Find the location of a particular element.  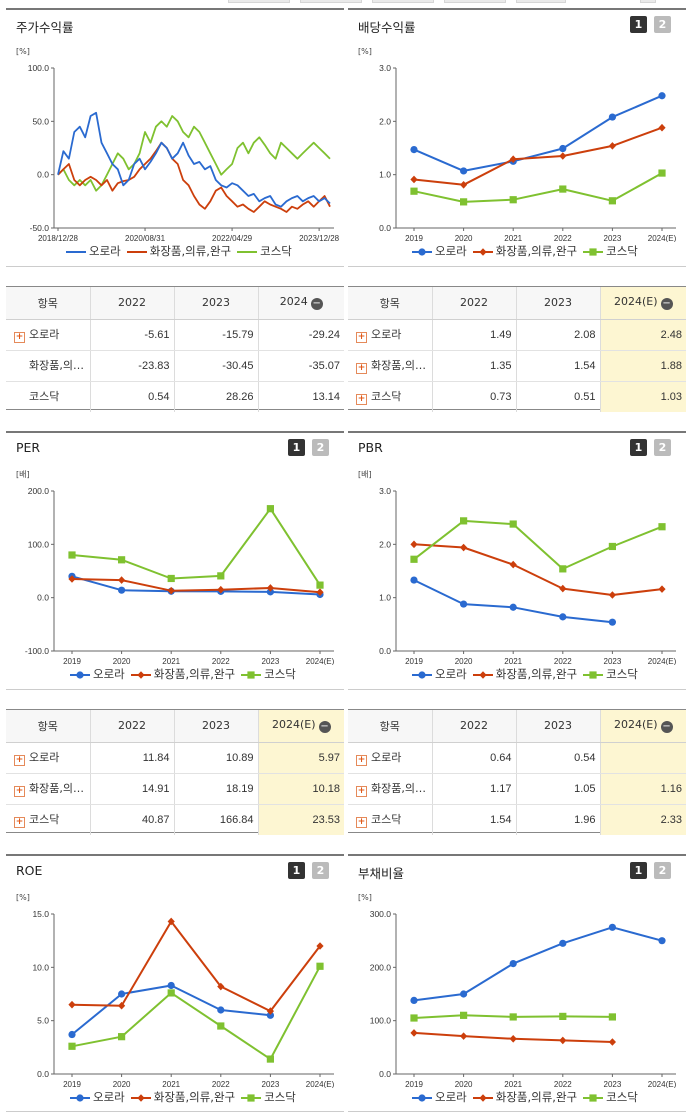

top-tab-strip is located at coordinates (345, 3).